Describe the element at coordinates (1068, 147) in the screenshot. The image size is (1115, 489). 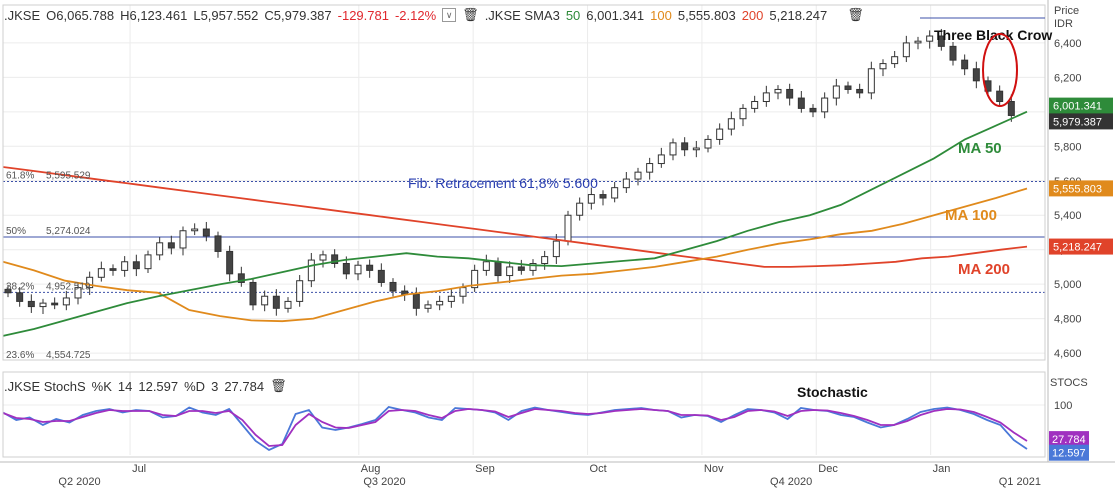
I see `price-tick-label: 5,800` at that location.